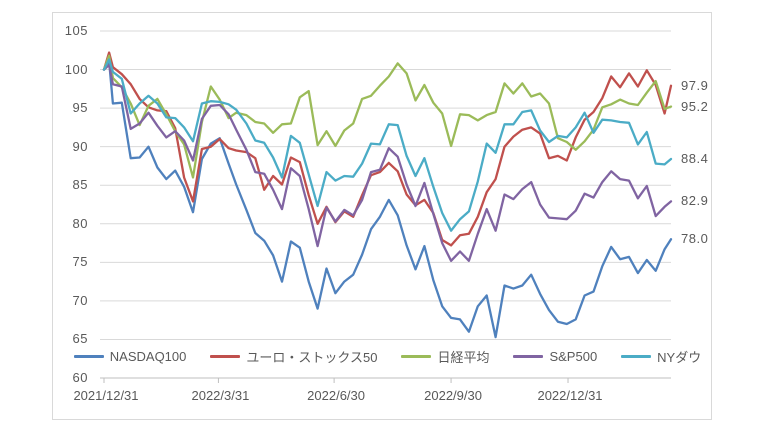 The image size is (758, 428). Describe the element at coordinates (80, 185) in the screenshot. I see `y-axis-label: 85` at that location.